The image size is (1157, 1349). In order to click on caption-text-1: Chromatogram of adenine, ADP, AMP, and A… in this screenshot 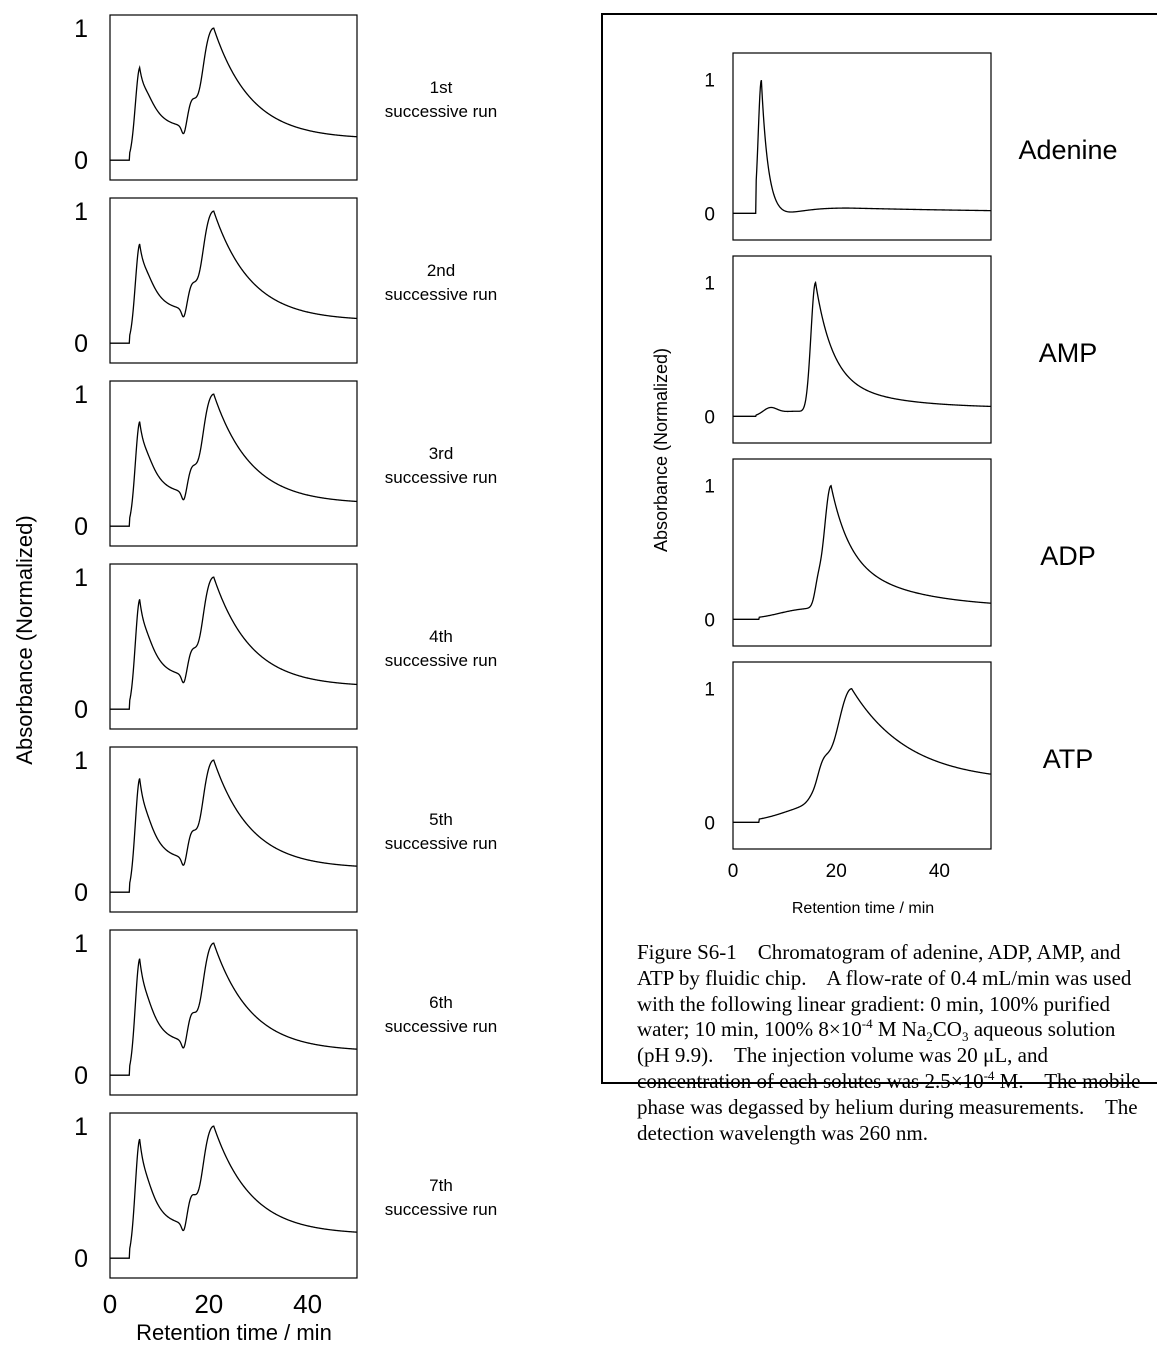, I will do `click(879, 965)`.